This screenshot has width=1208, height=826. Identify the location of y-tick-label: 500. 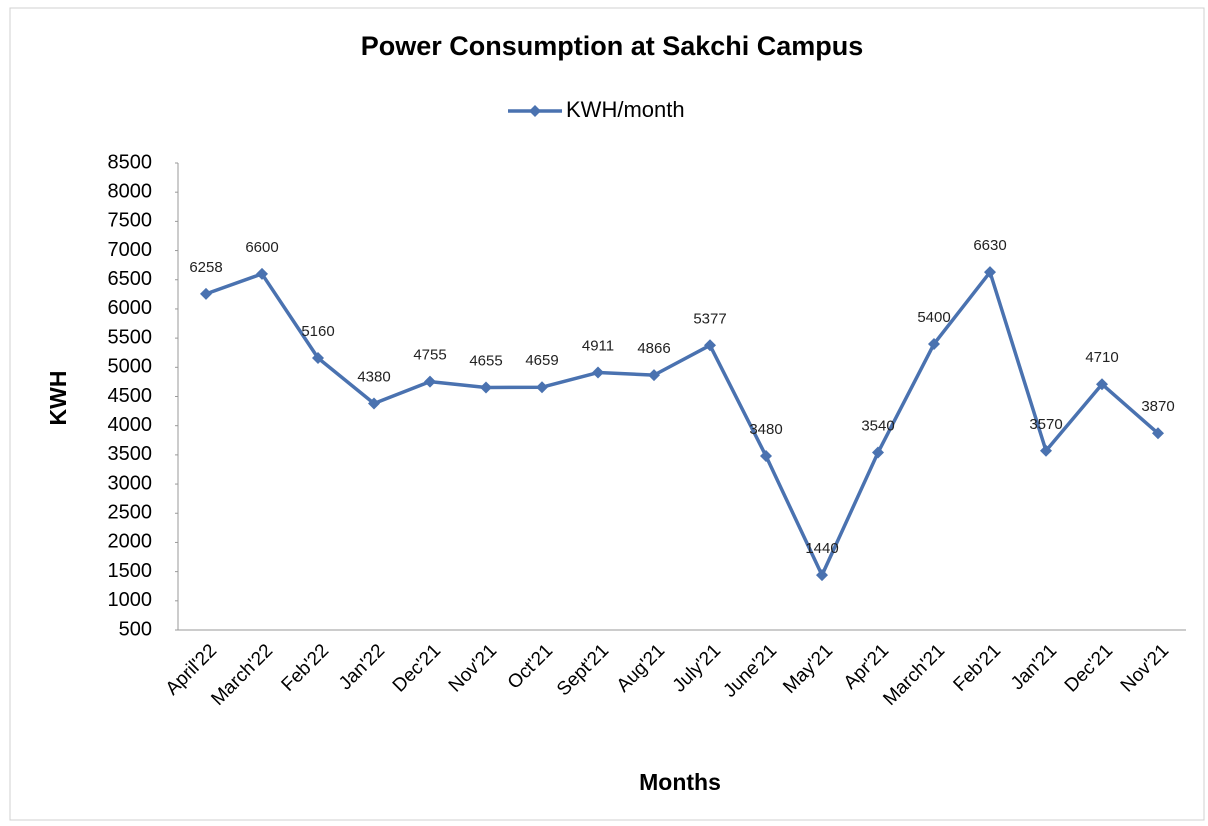
(135, 629).